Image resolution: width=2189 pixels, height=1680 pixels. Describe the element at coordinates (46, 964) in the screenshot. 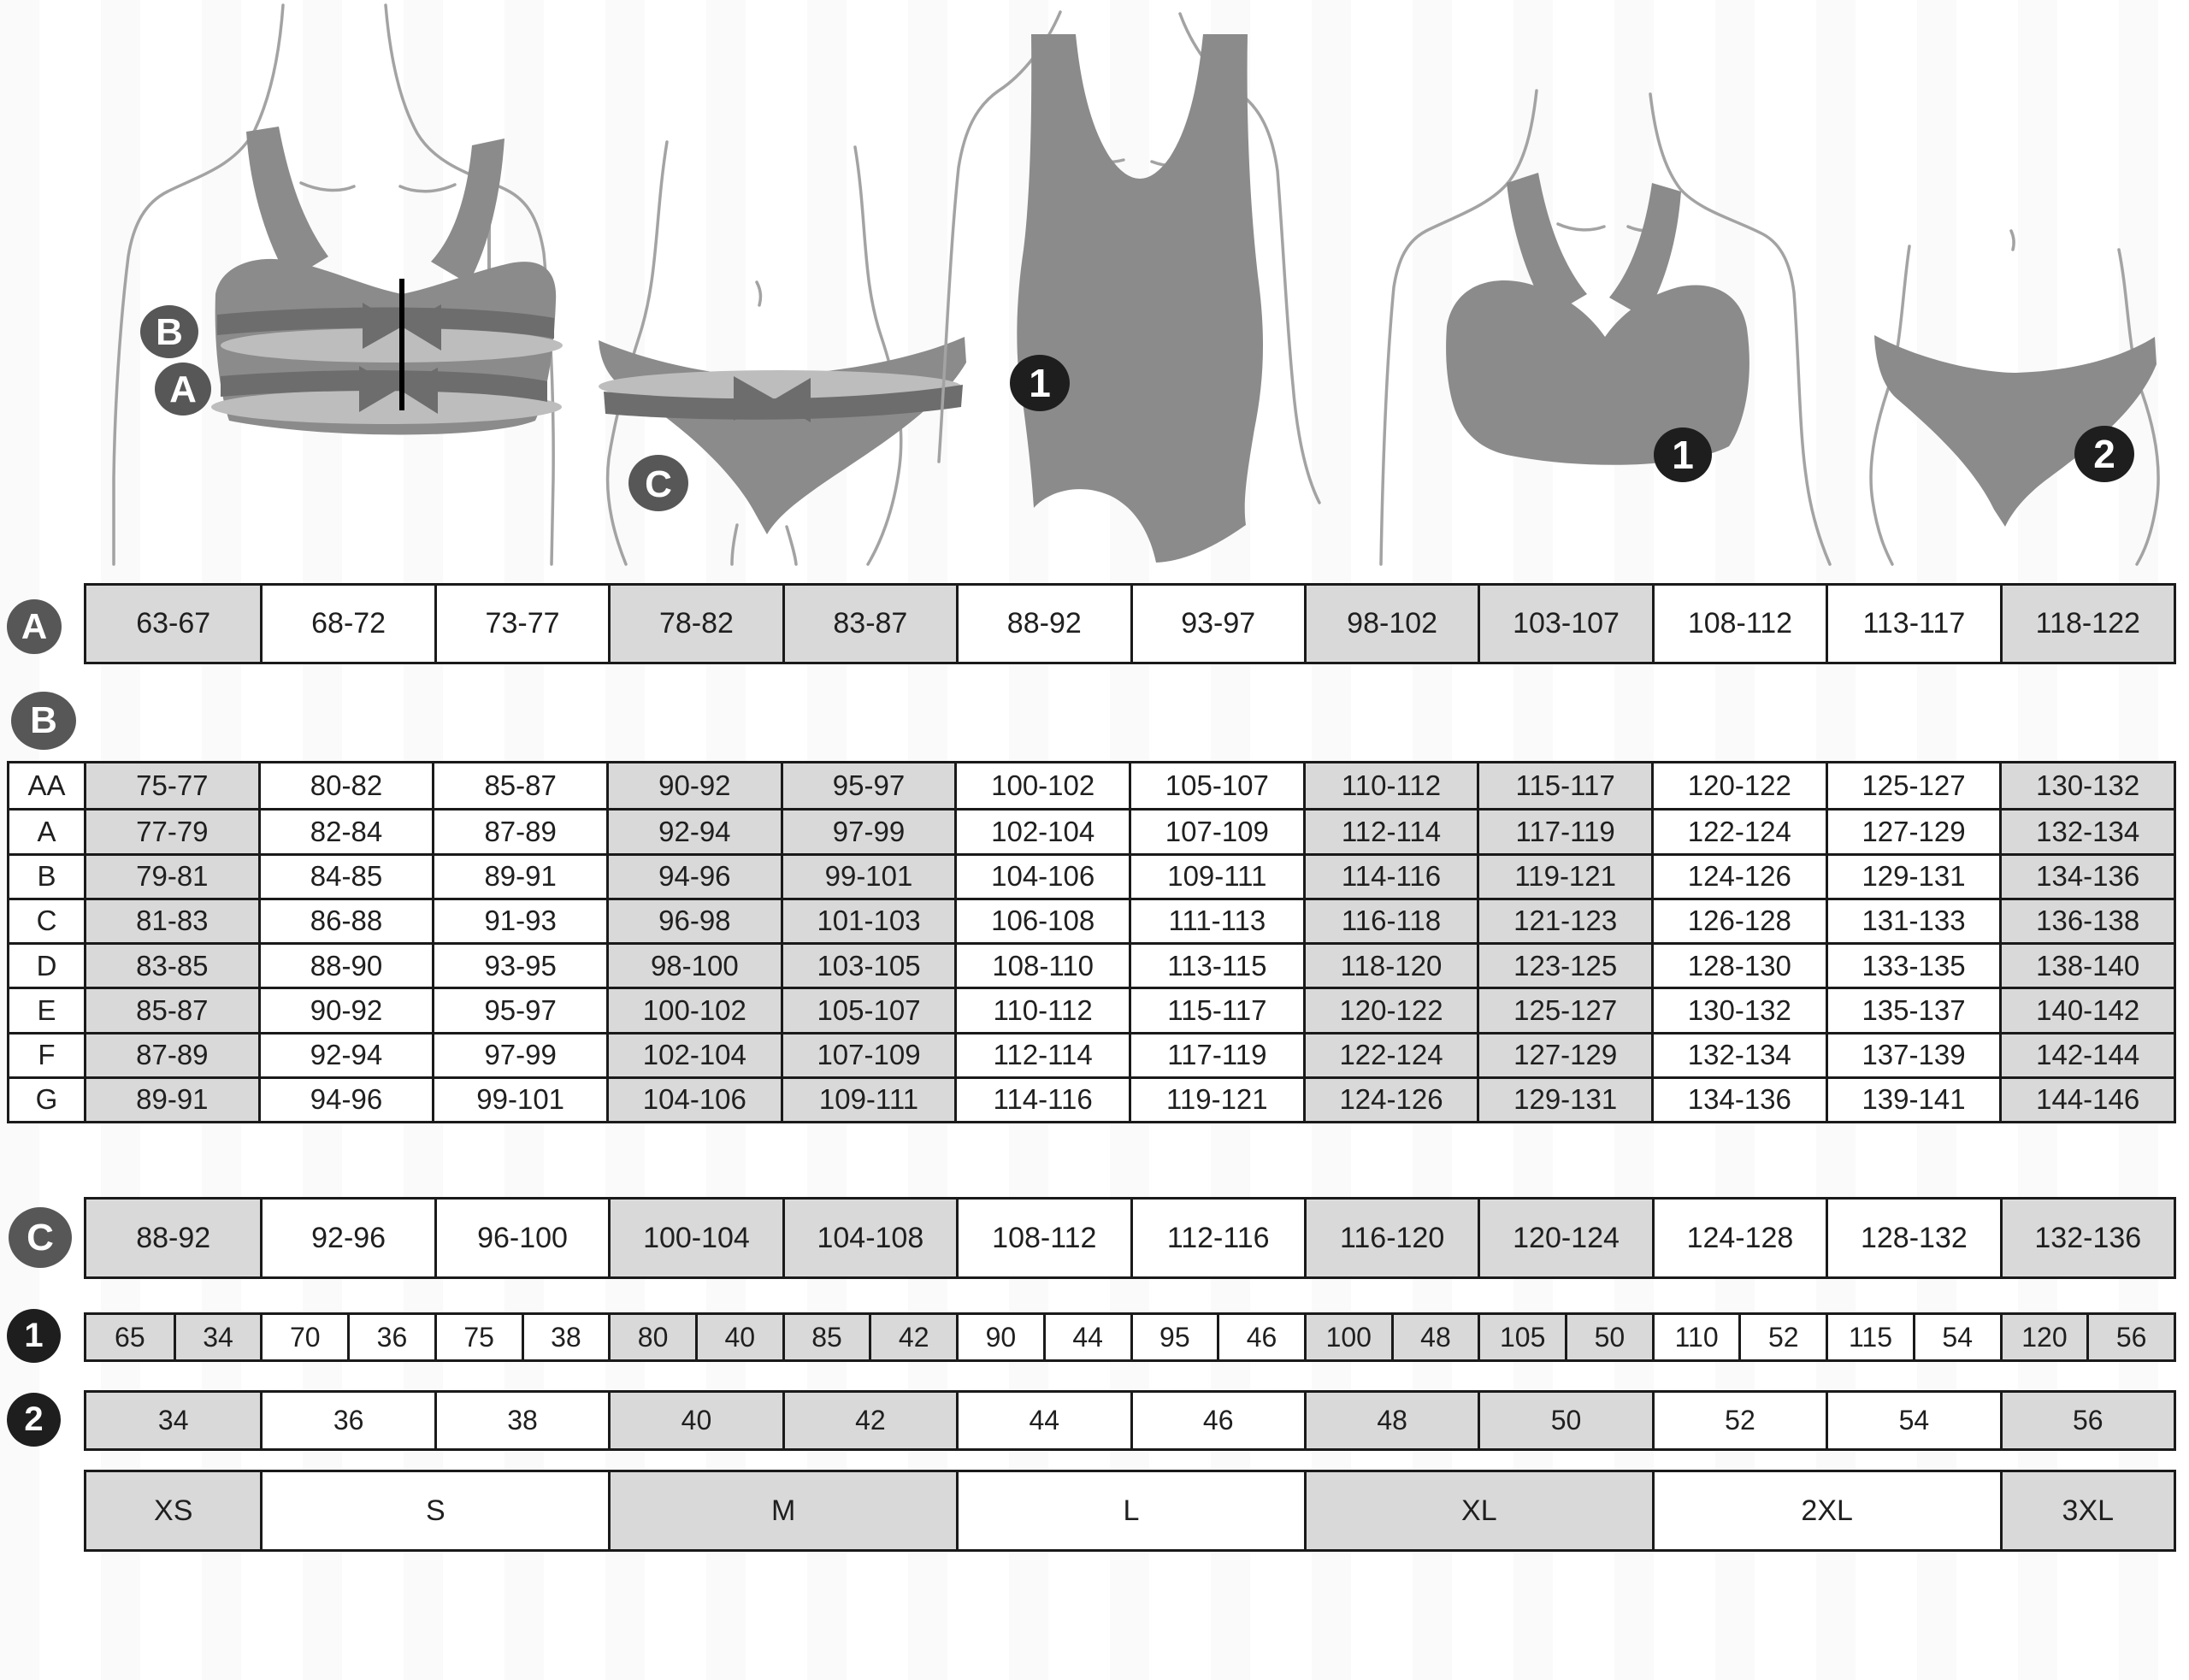

I see `cup-row-label: D` at that location.